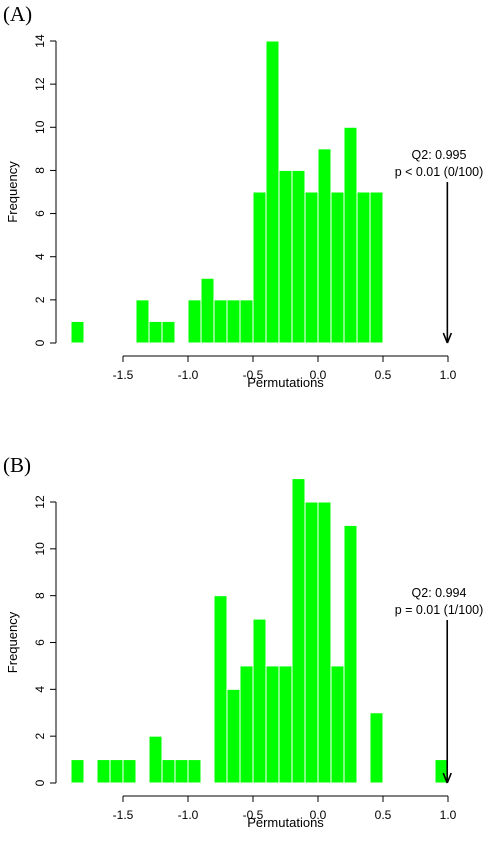 The image size is (500, 859). Describe the element at coordinates (439, 610) in the screenshot. I see `panel-b-p-value-text: p = 0.01 (1/100)` at that location.